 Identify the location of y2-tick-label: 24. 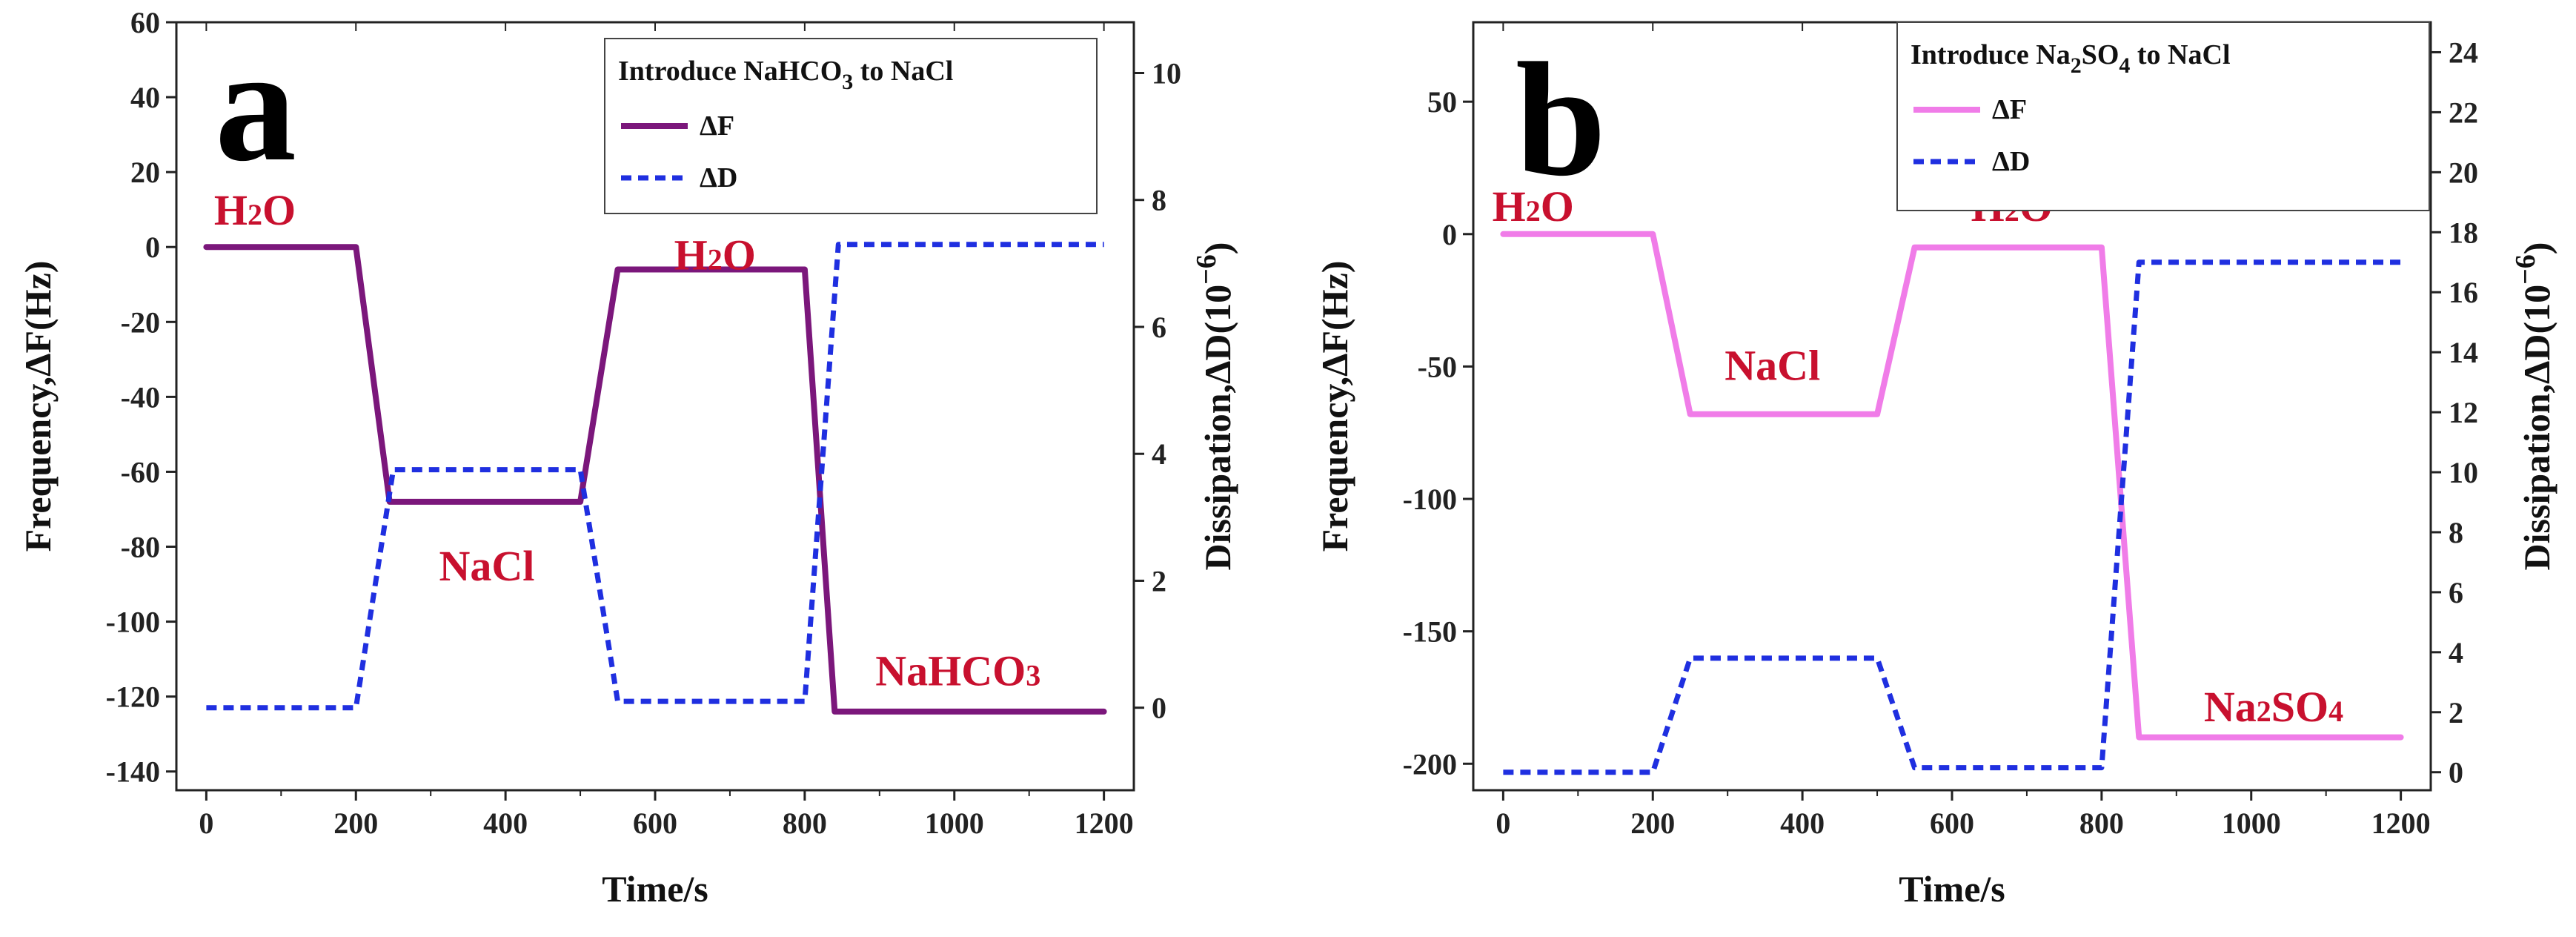
(2463, 52).